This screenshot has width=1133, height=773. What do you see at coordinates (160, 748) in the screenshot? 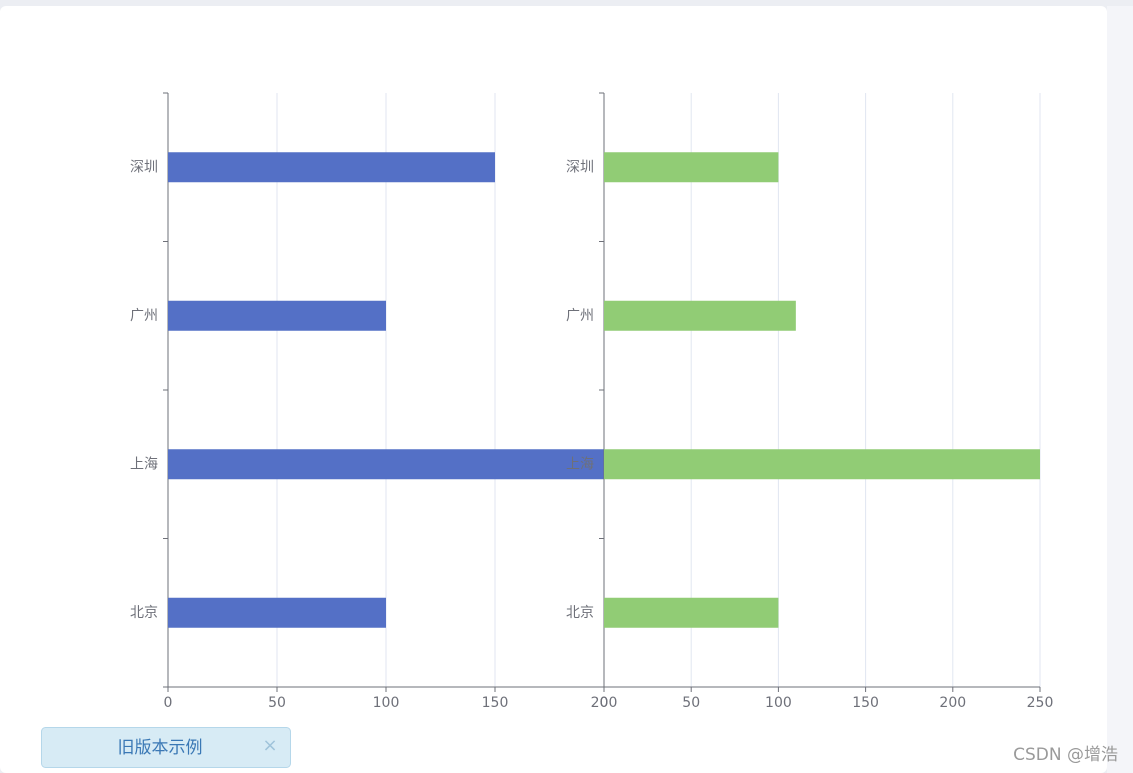
I see `button-label: 旧版本示例` at bounding box center [160, 748].